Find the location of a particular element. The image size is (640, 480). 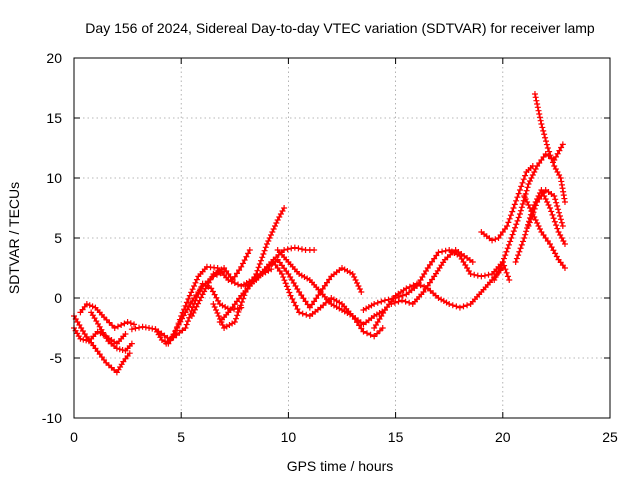

series-arc4 is located at coordinates (111, 331).